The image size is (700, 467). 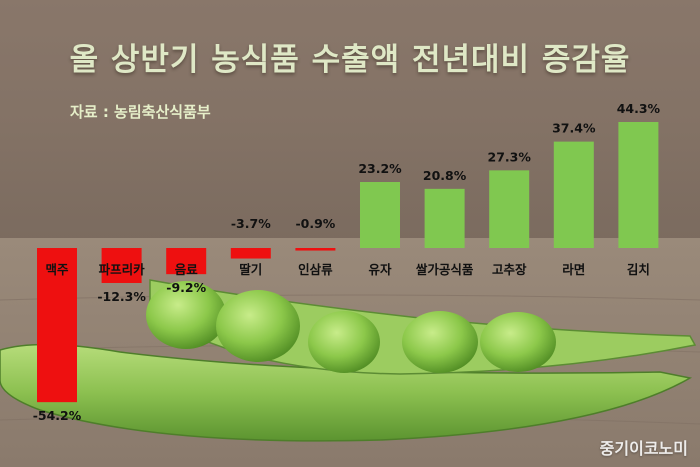 I want to click on bar-쌀가공식품, so click(x=444, y=218).